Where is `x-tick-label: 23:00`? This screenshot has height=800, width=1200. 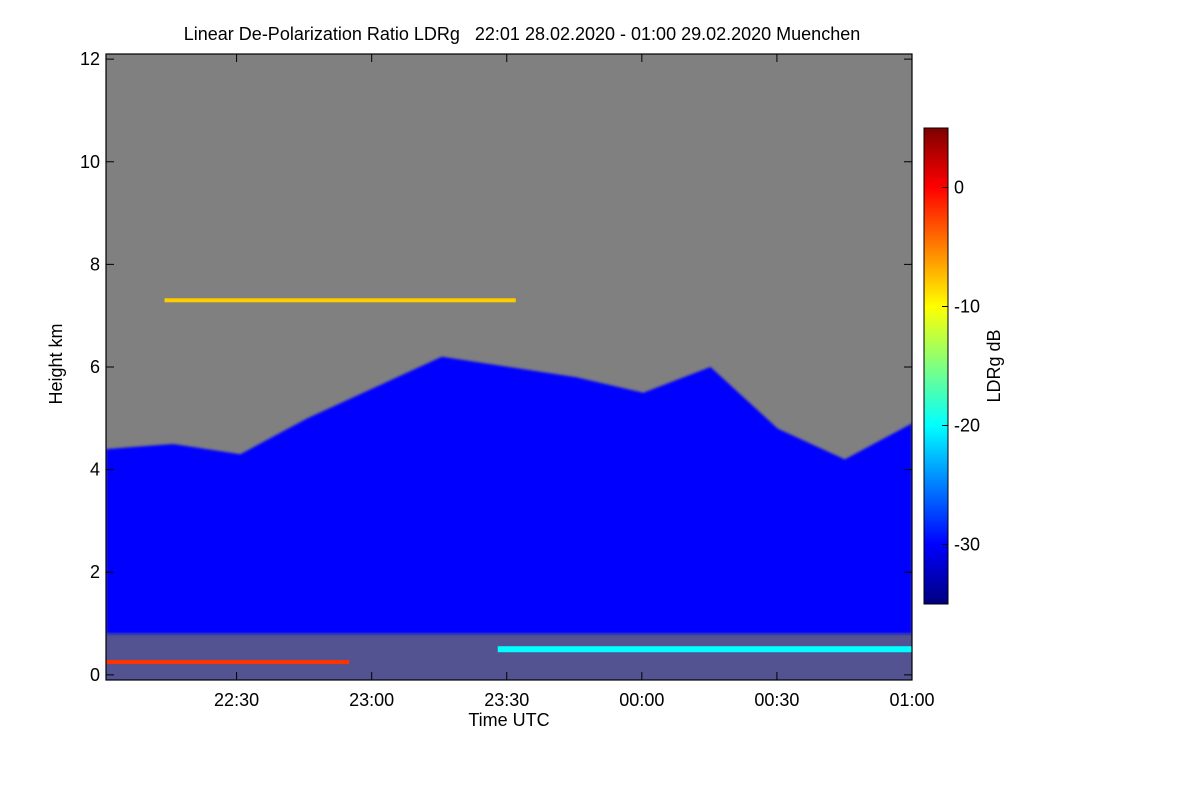 x-tick-label: 23:00 is located at coordinates (371, 700).